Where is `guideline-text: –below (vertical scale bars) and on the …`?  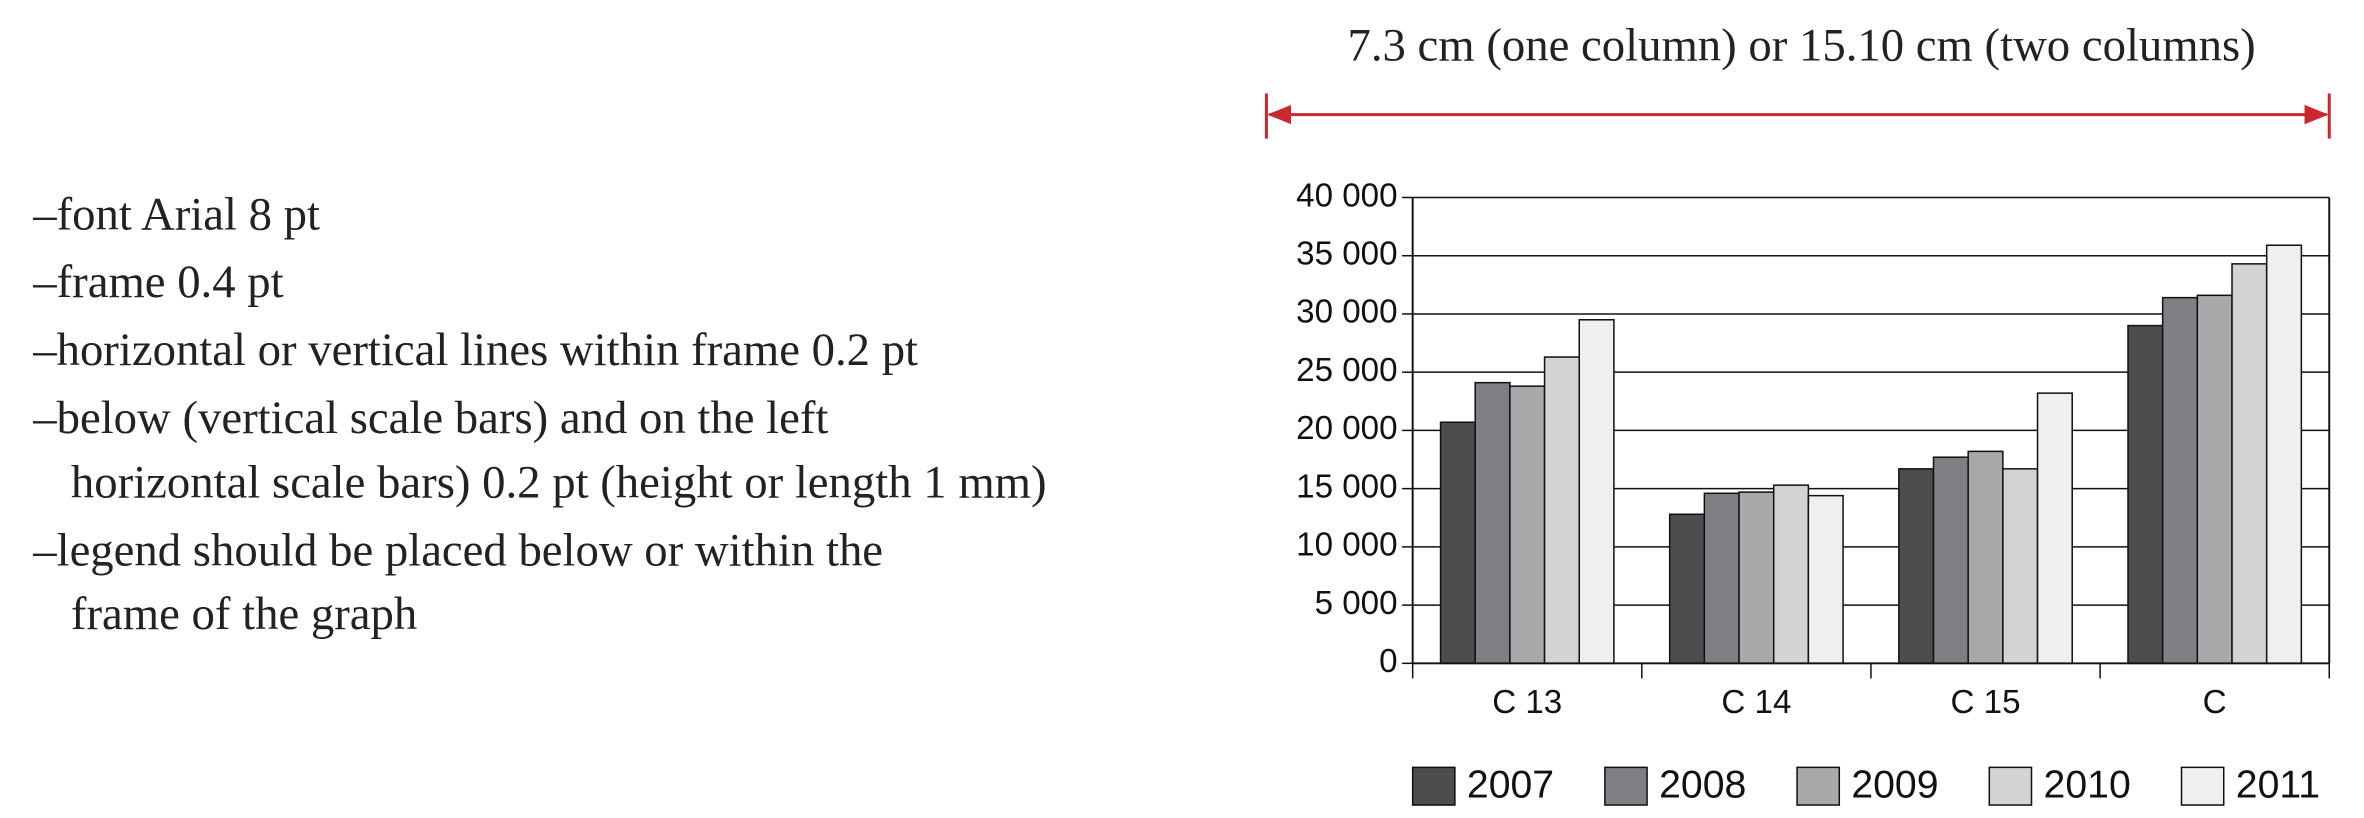
guideline-text: –below (vertical scale bars) and on the … is located at coordinates (430, 418).